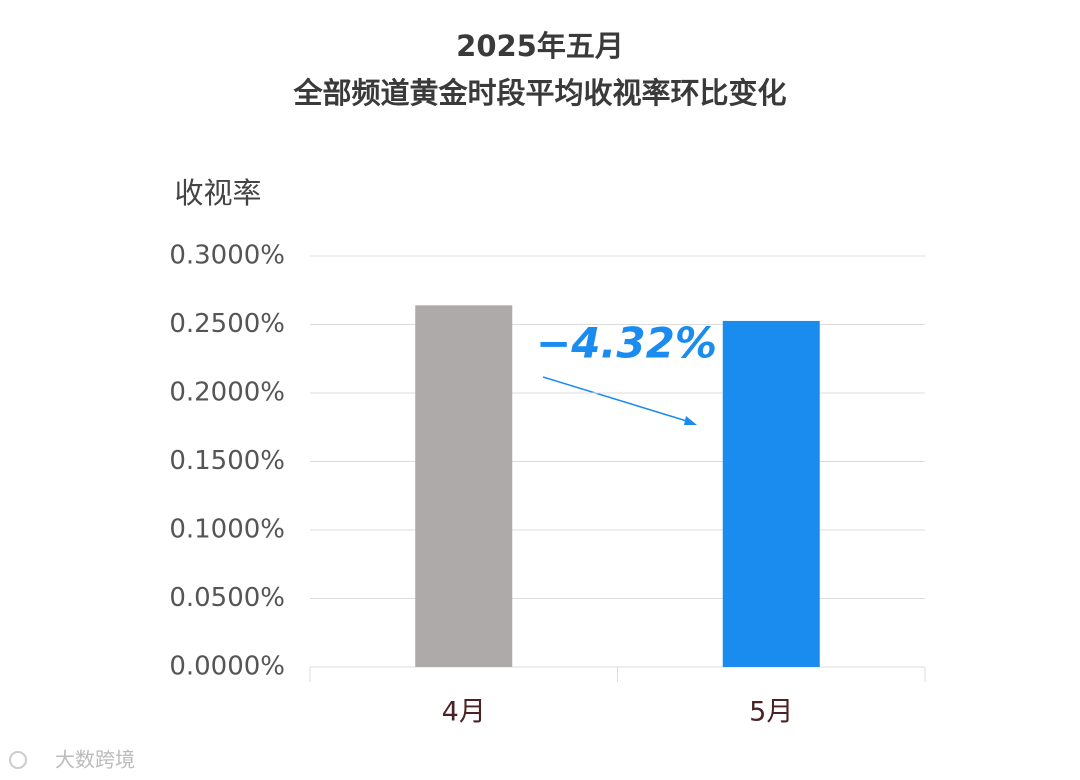 The width and height of the screenshot is (1080, 780). I want to click on chart-title: 2025年五月, so click(540, 46).